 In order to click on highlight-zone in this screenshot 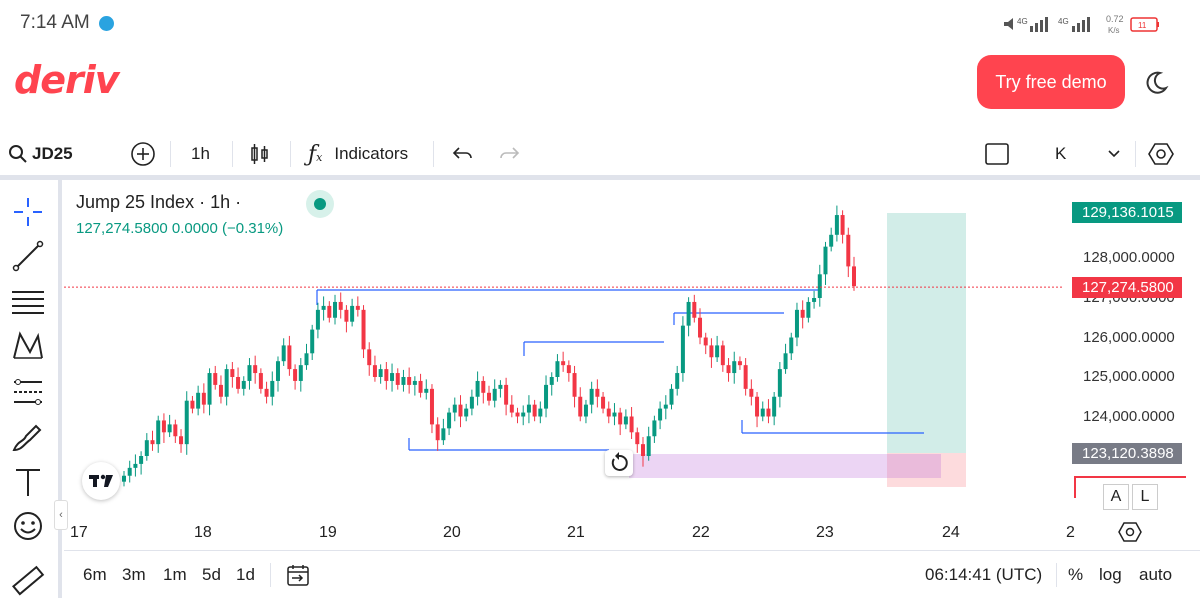, I will do `click(785, 466)`.